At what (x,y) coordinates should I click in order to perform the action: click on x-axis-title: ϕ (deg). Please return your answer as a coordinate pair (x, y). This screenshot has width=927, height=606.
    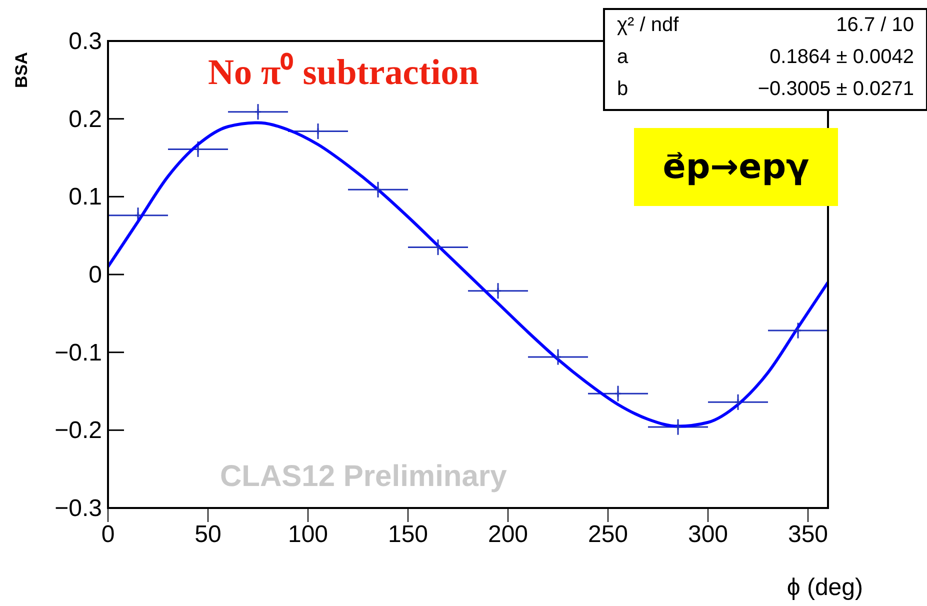
    Looking at the image, I should click on (824, 588).